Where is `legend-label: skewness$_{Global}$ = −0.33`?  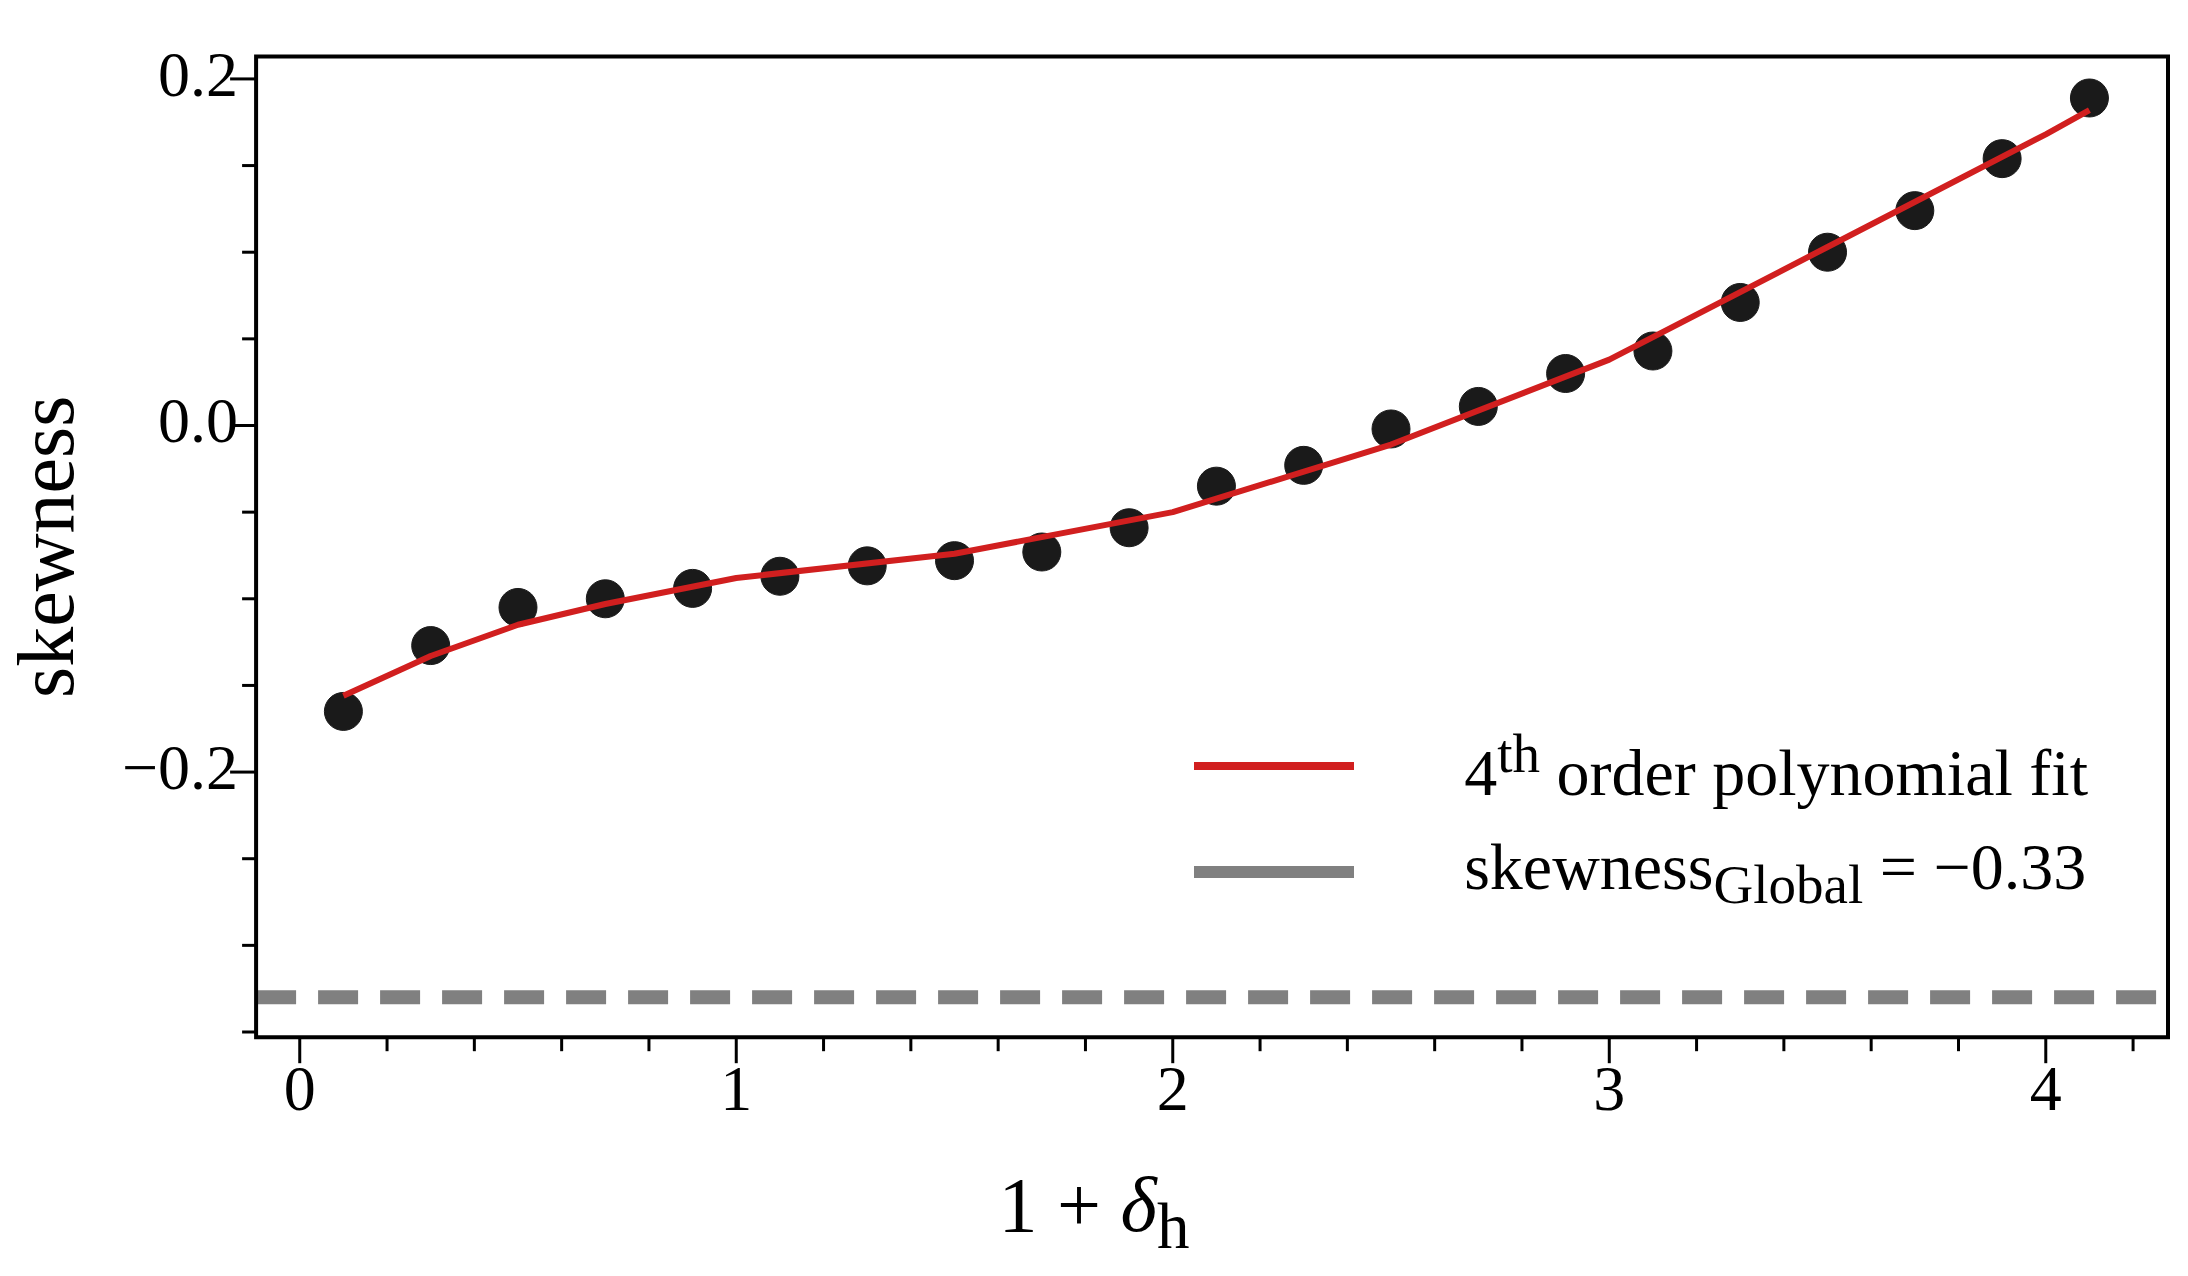 legend-label: skewness$_{Global}$ = −0.33 is located at coordinates (1775, 872).